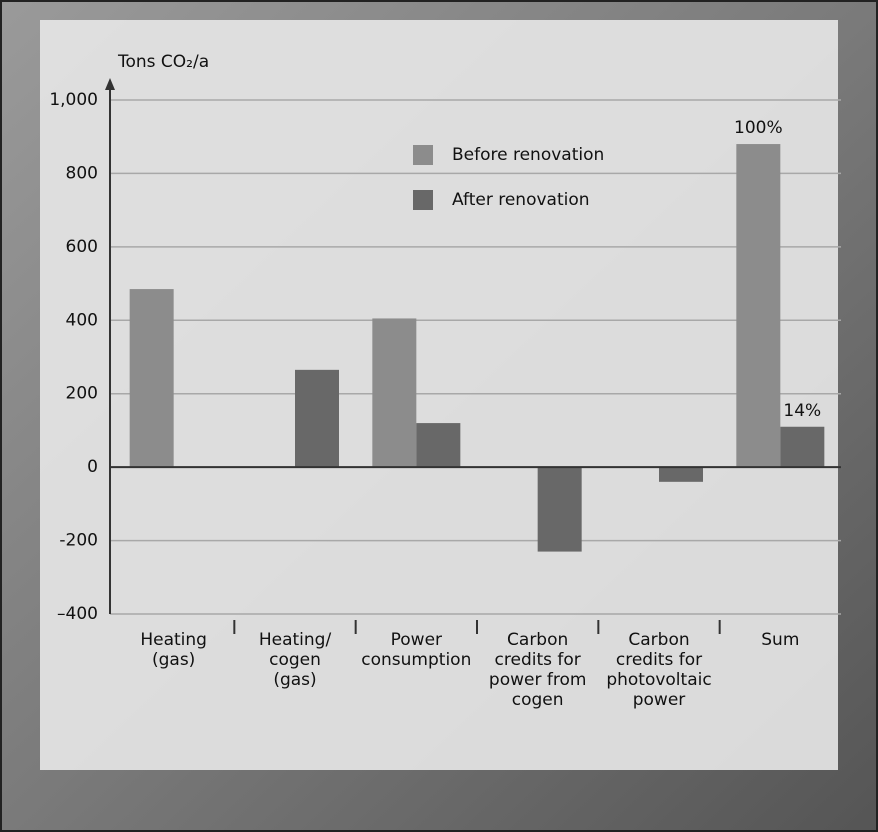 The image size is (878, 832). What do you see at coordinates (802, 411) in the screenshot?
I see `annotation: 14%` at bounding box center [802, 411].